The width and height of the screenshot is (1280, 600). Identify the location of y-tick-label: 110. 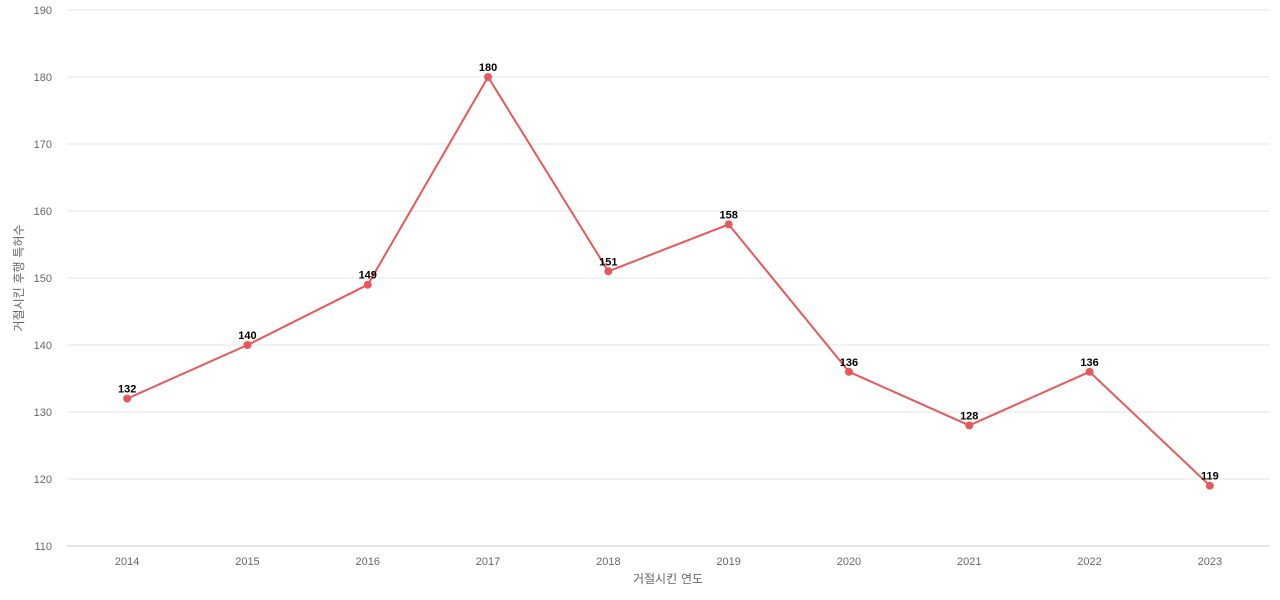
(43, 547).